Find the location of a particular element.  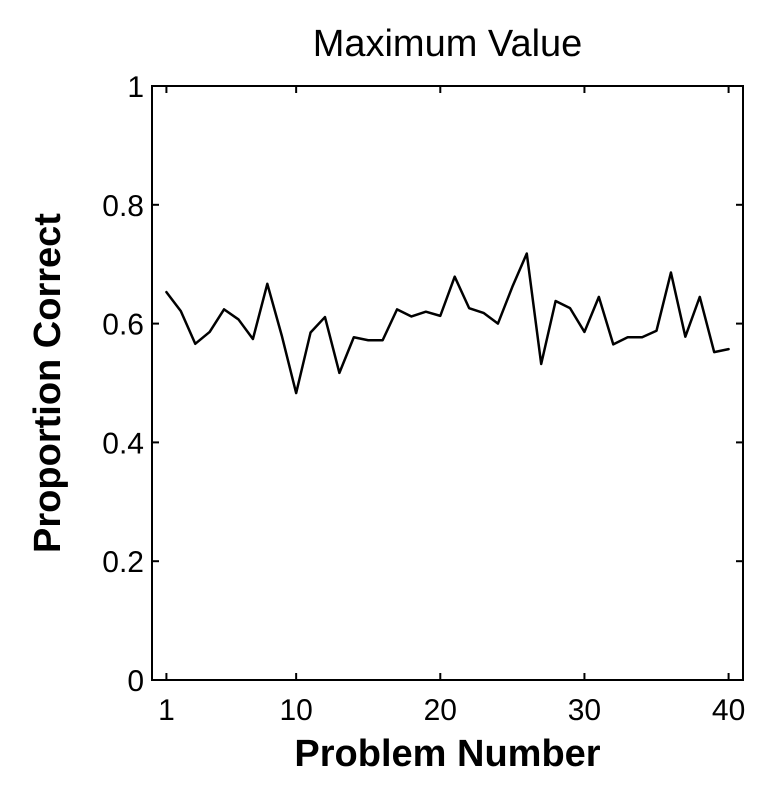

line-series is located at coordinates (447, 323).